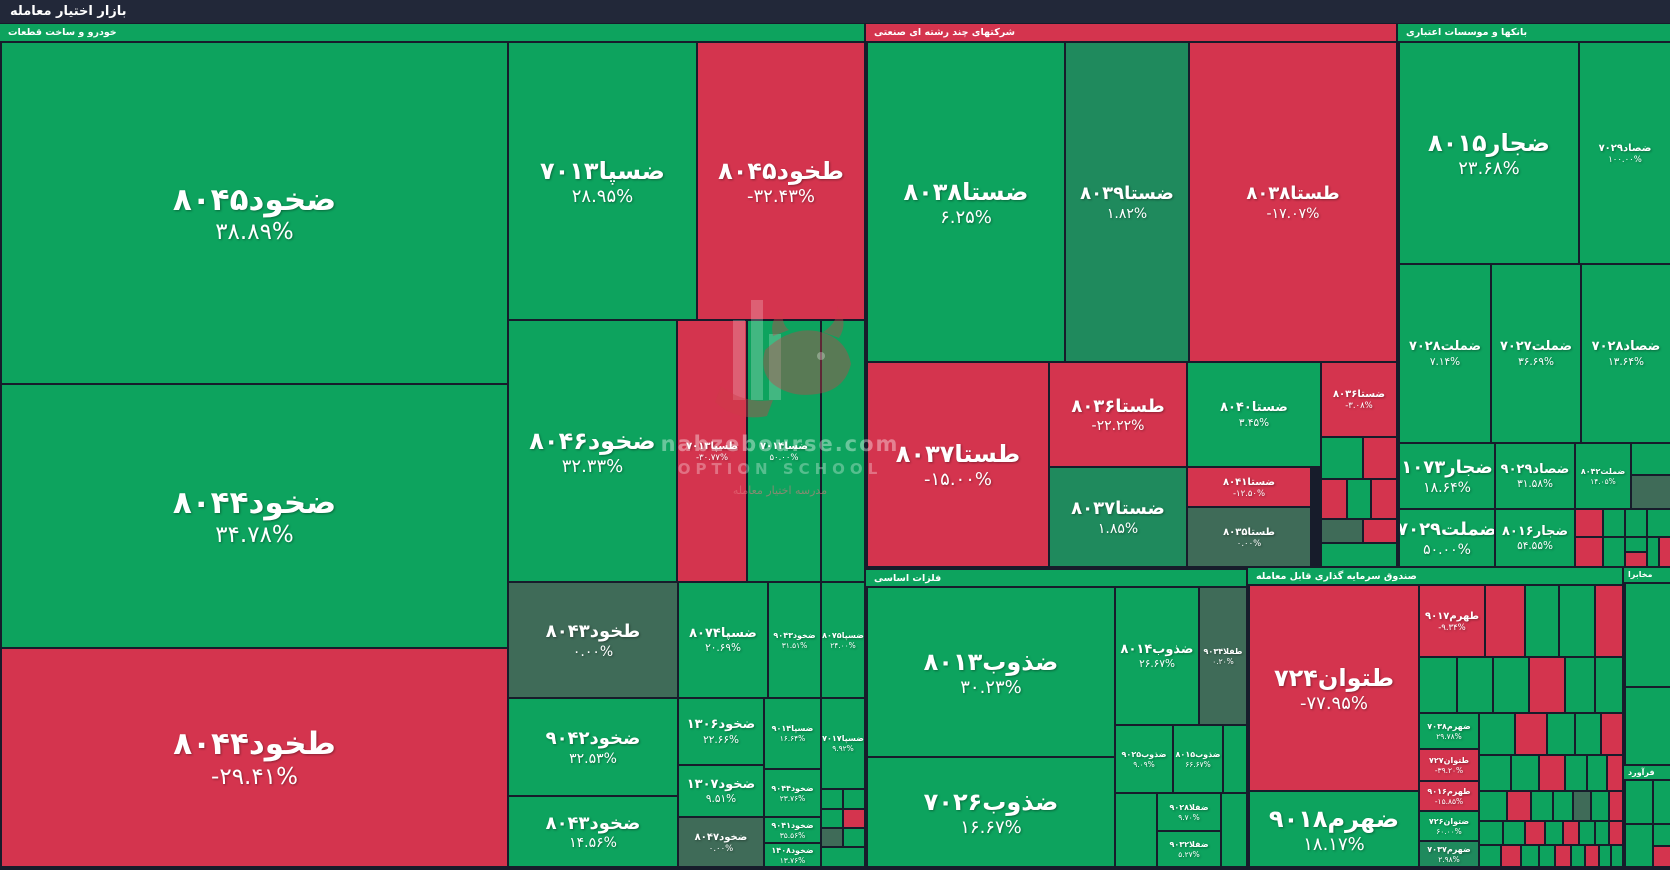  Describe the element at coordinates (1293, 202) in the screenshot. I see `tile-طستا۸۰۳۸: طستا۸۰۳۸ -۱۷.۰۷%` at that location.